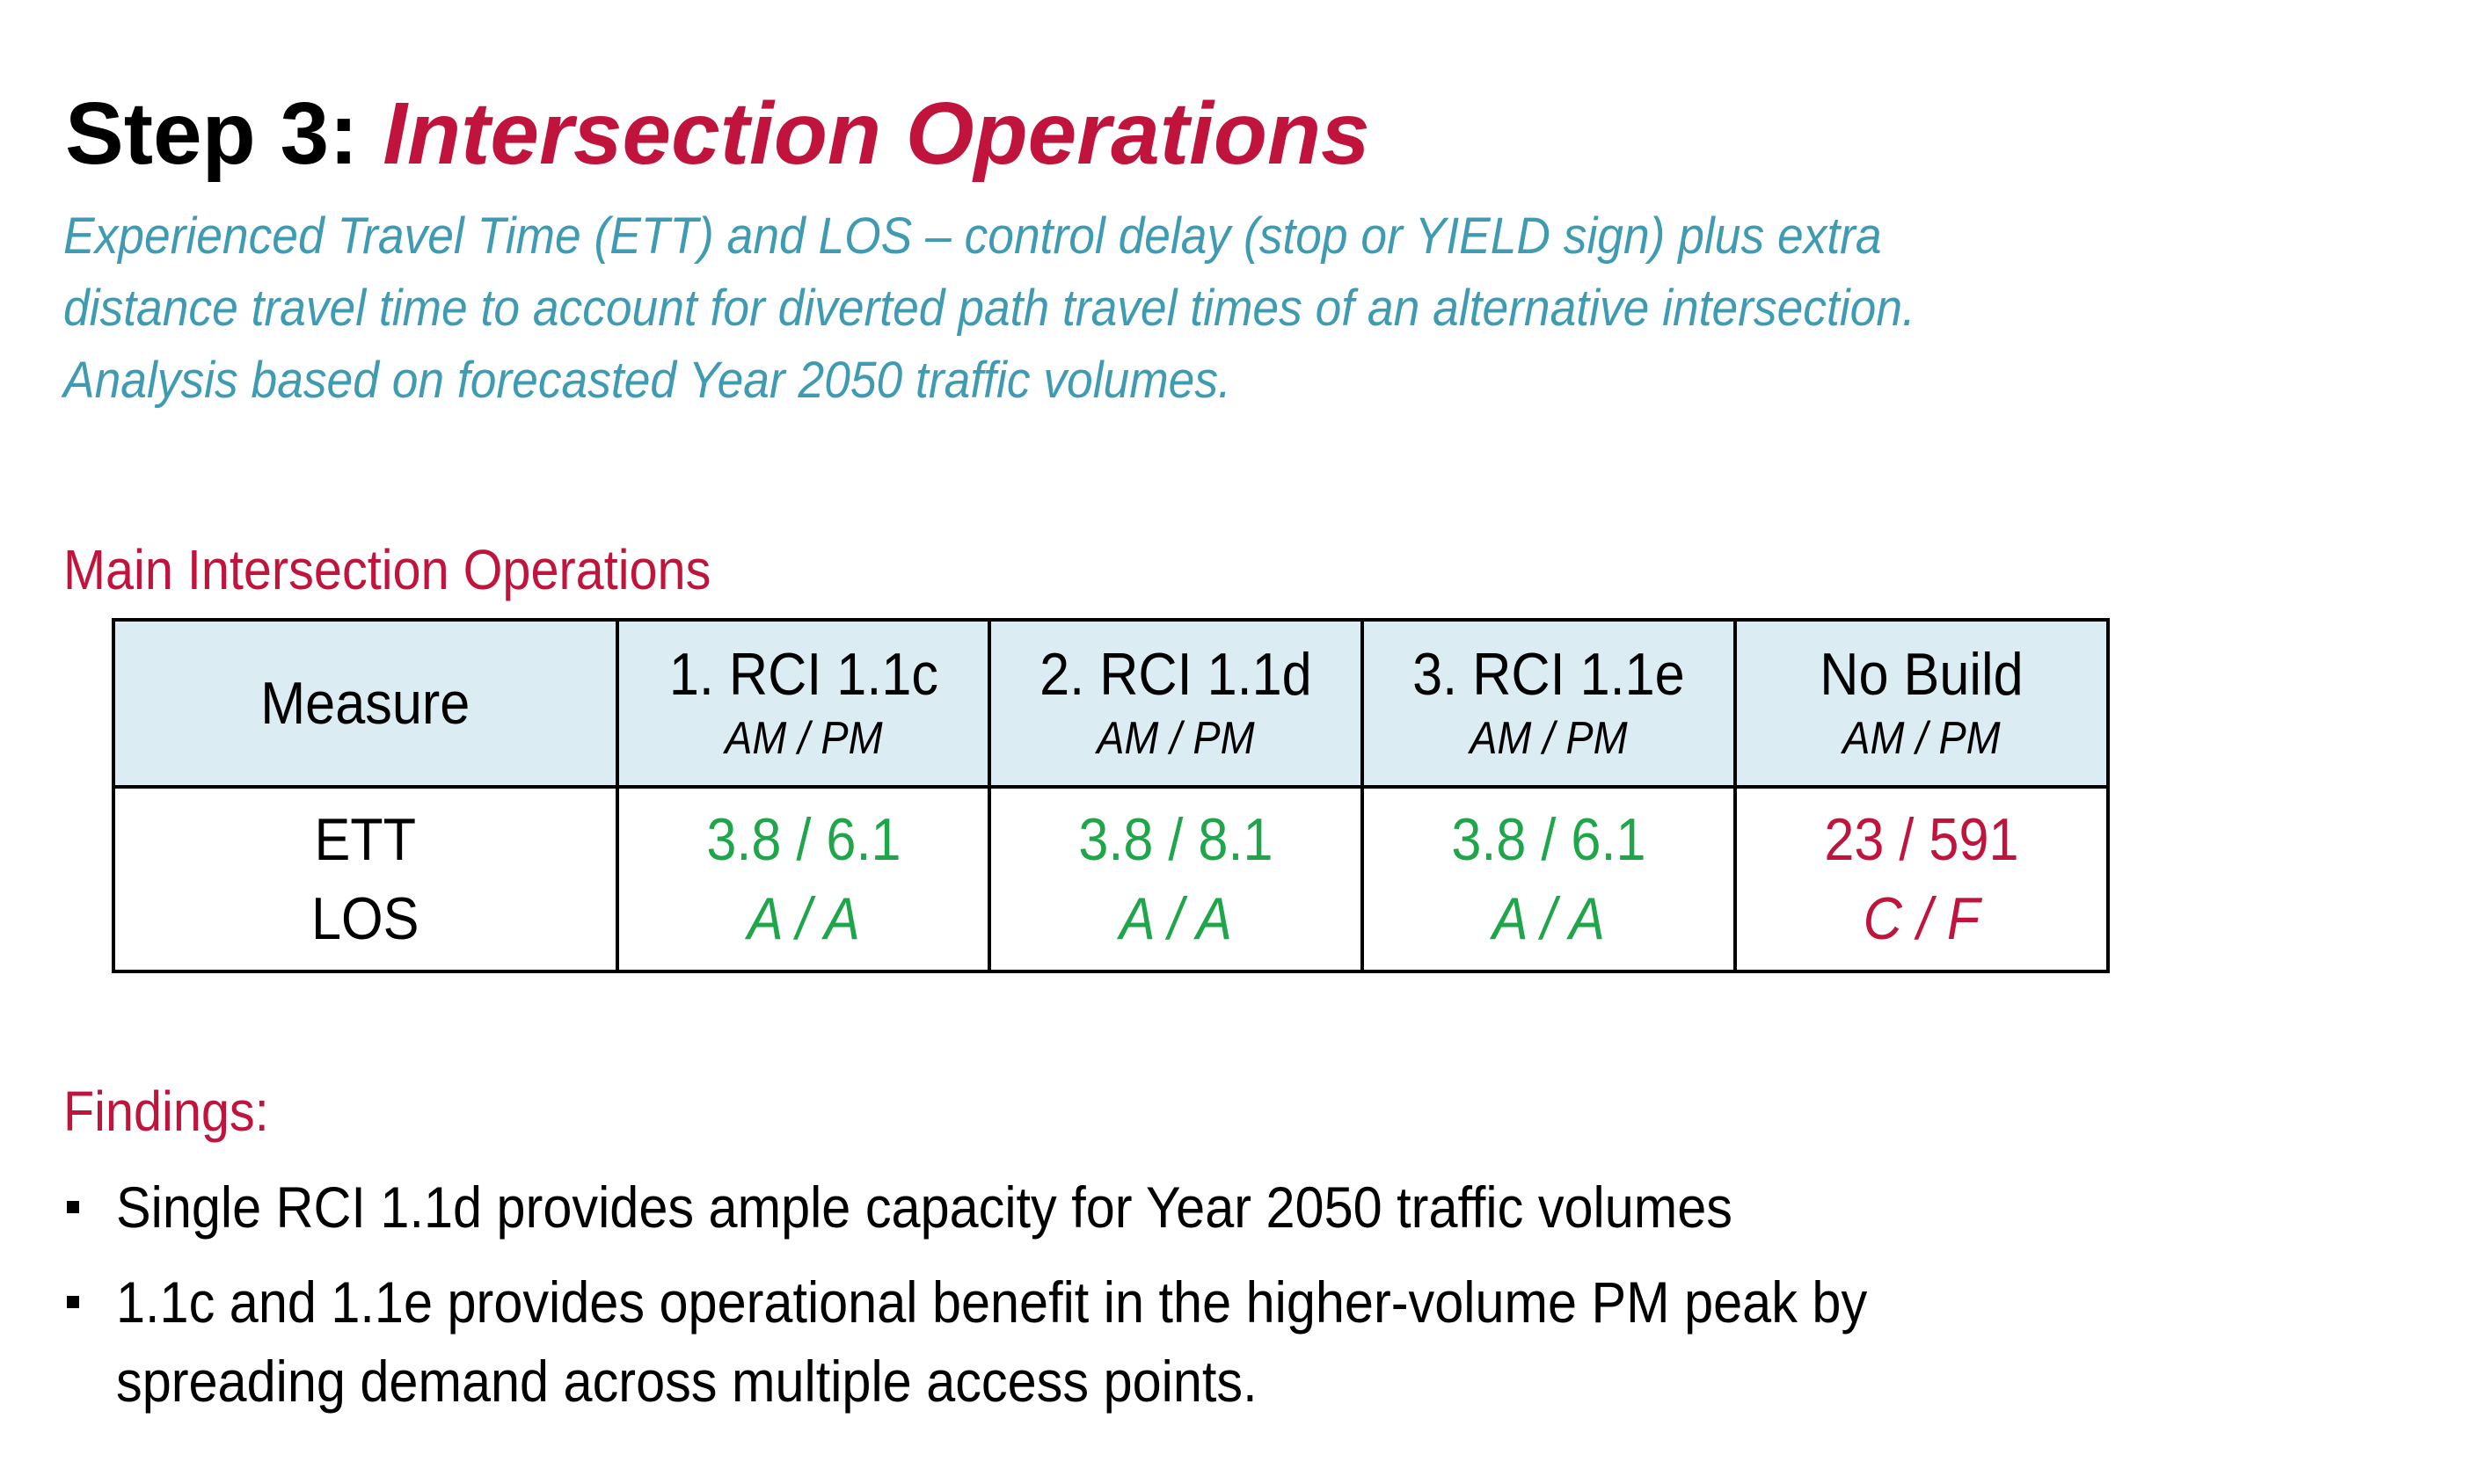 This screenshot has height=1484, width=2480. I want to click on header-rci-1-1c: 1. RCI 1.1c AM / PM, so click(804, 704).